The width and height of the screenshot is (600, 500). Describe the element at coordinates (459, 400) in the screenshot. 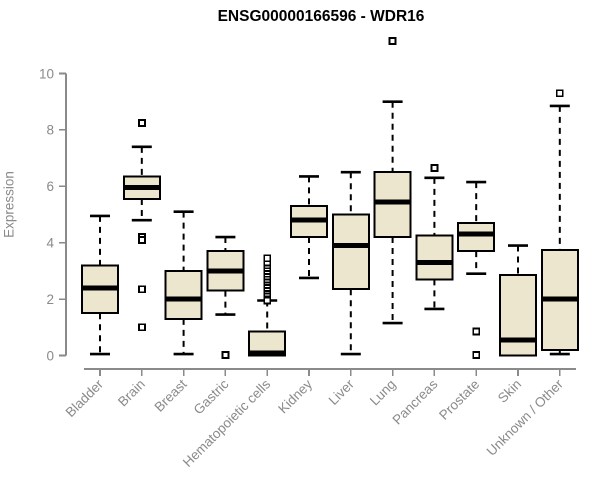

I see `x-category-label: Prostate` at that location.